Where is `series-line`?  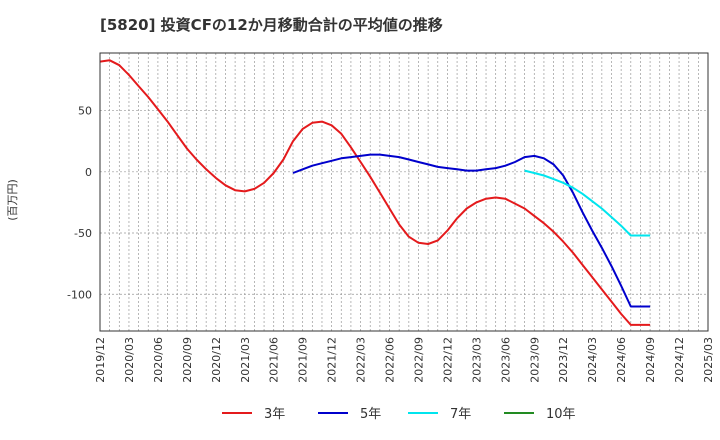 series-line is located at coordinates (587, 203).